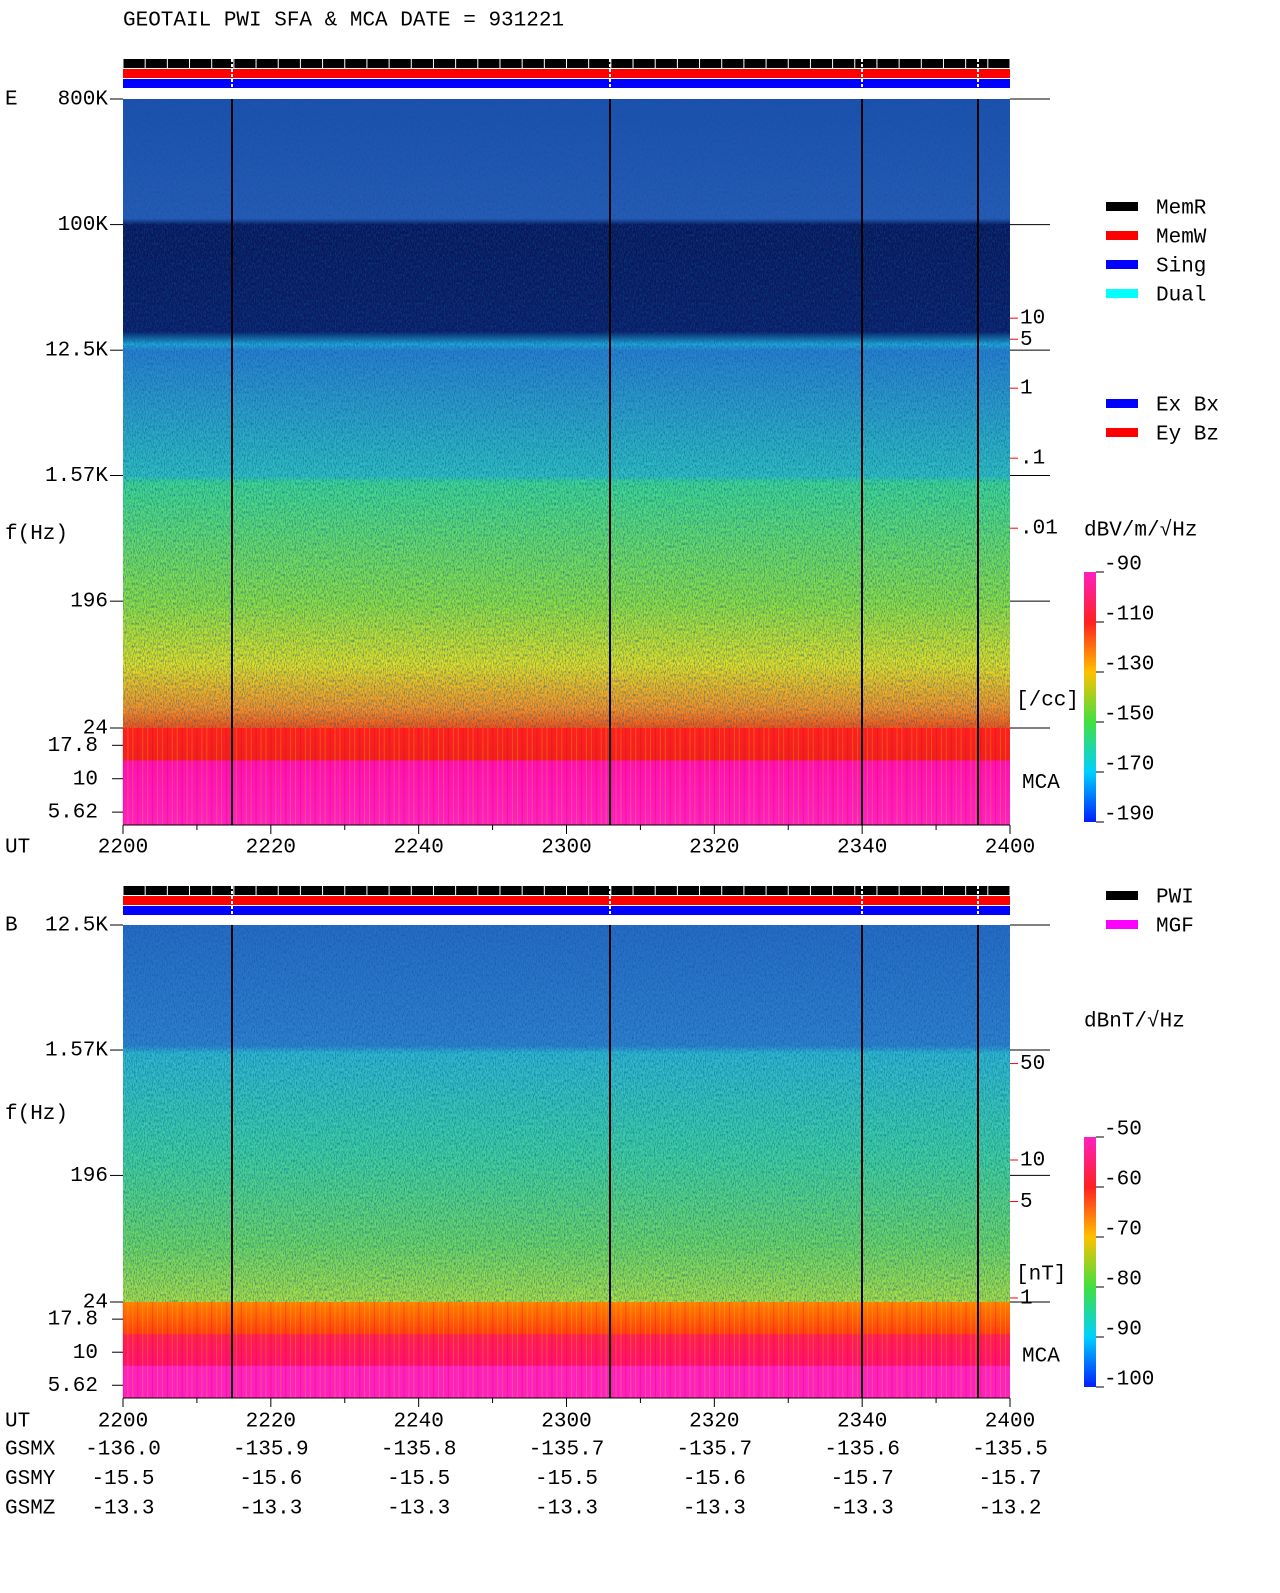 This screenshot has width=1280, height=1593. What do you see at coordinates (83, 225) in the screenshot?
I see `y-tick-label: 100K` at bounding box center [83, 225].